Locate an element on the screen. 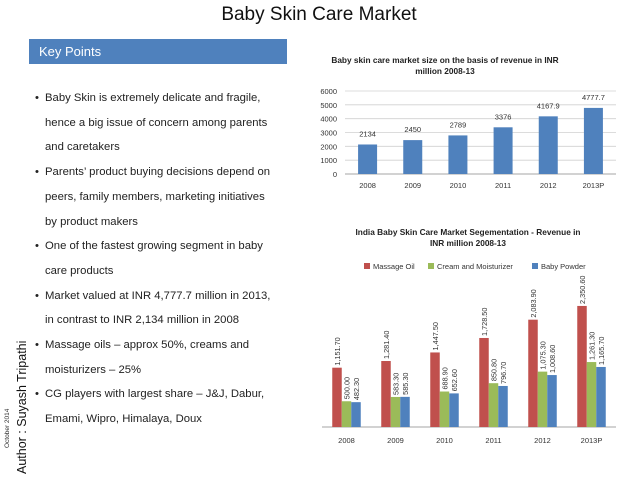  bar-value-label: 2,350.60 is located at coordinates (582, 290).